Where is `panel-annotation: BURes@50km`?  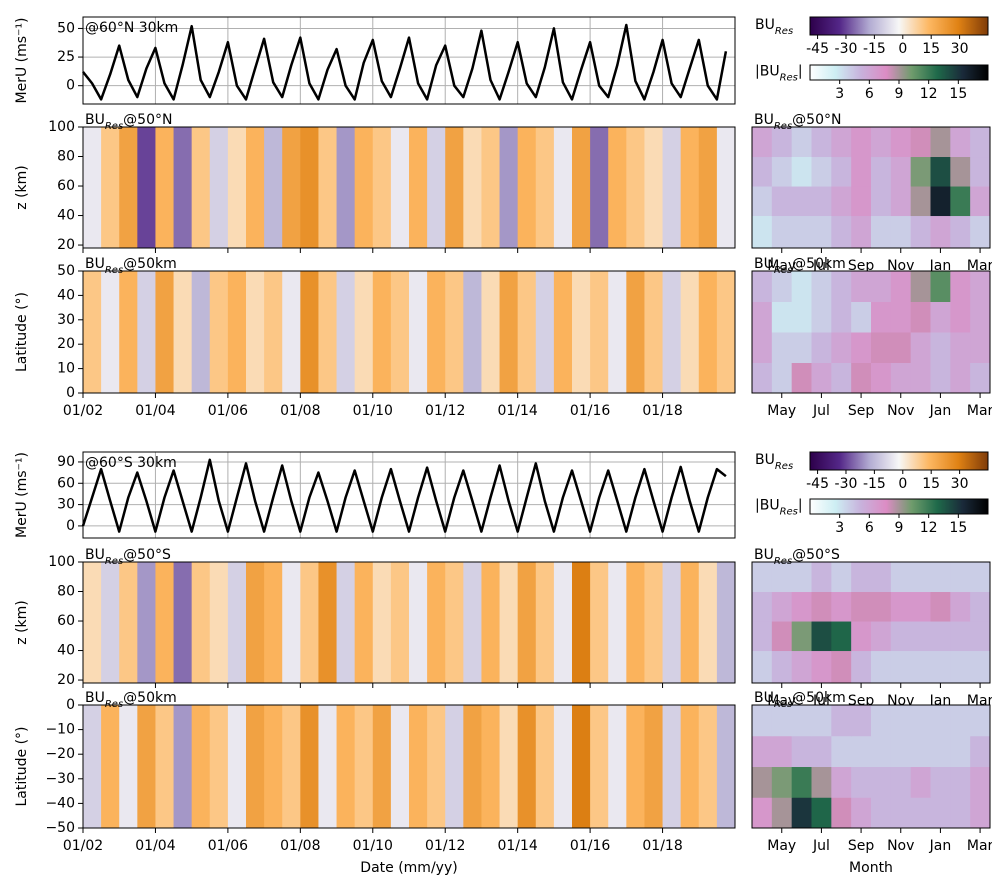
panel-annotation: BURes@50km is located at coordinates (800, 266).